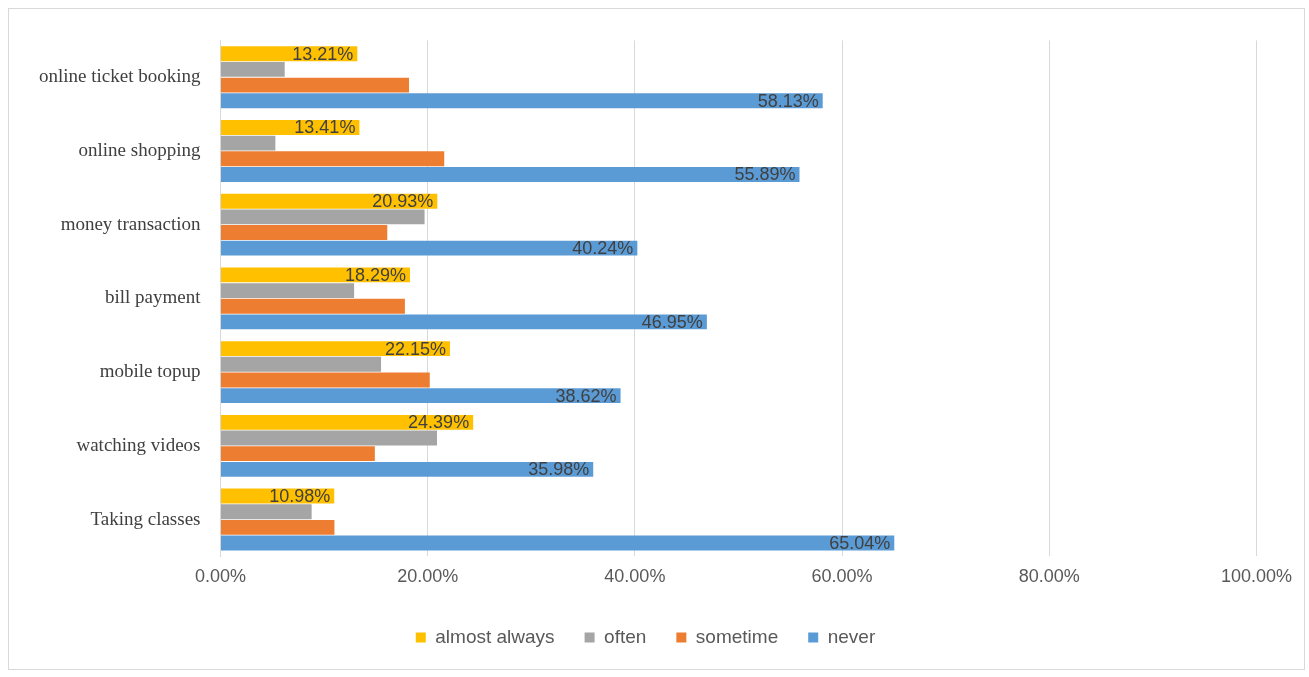  What do you see at coordinates (737, 636) in the screenshot?
I see `legend-label: sometime` at bounding box center [737, 636].